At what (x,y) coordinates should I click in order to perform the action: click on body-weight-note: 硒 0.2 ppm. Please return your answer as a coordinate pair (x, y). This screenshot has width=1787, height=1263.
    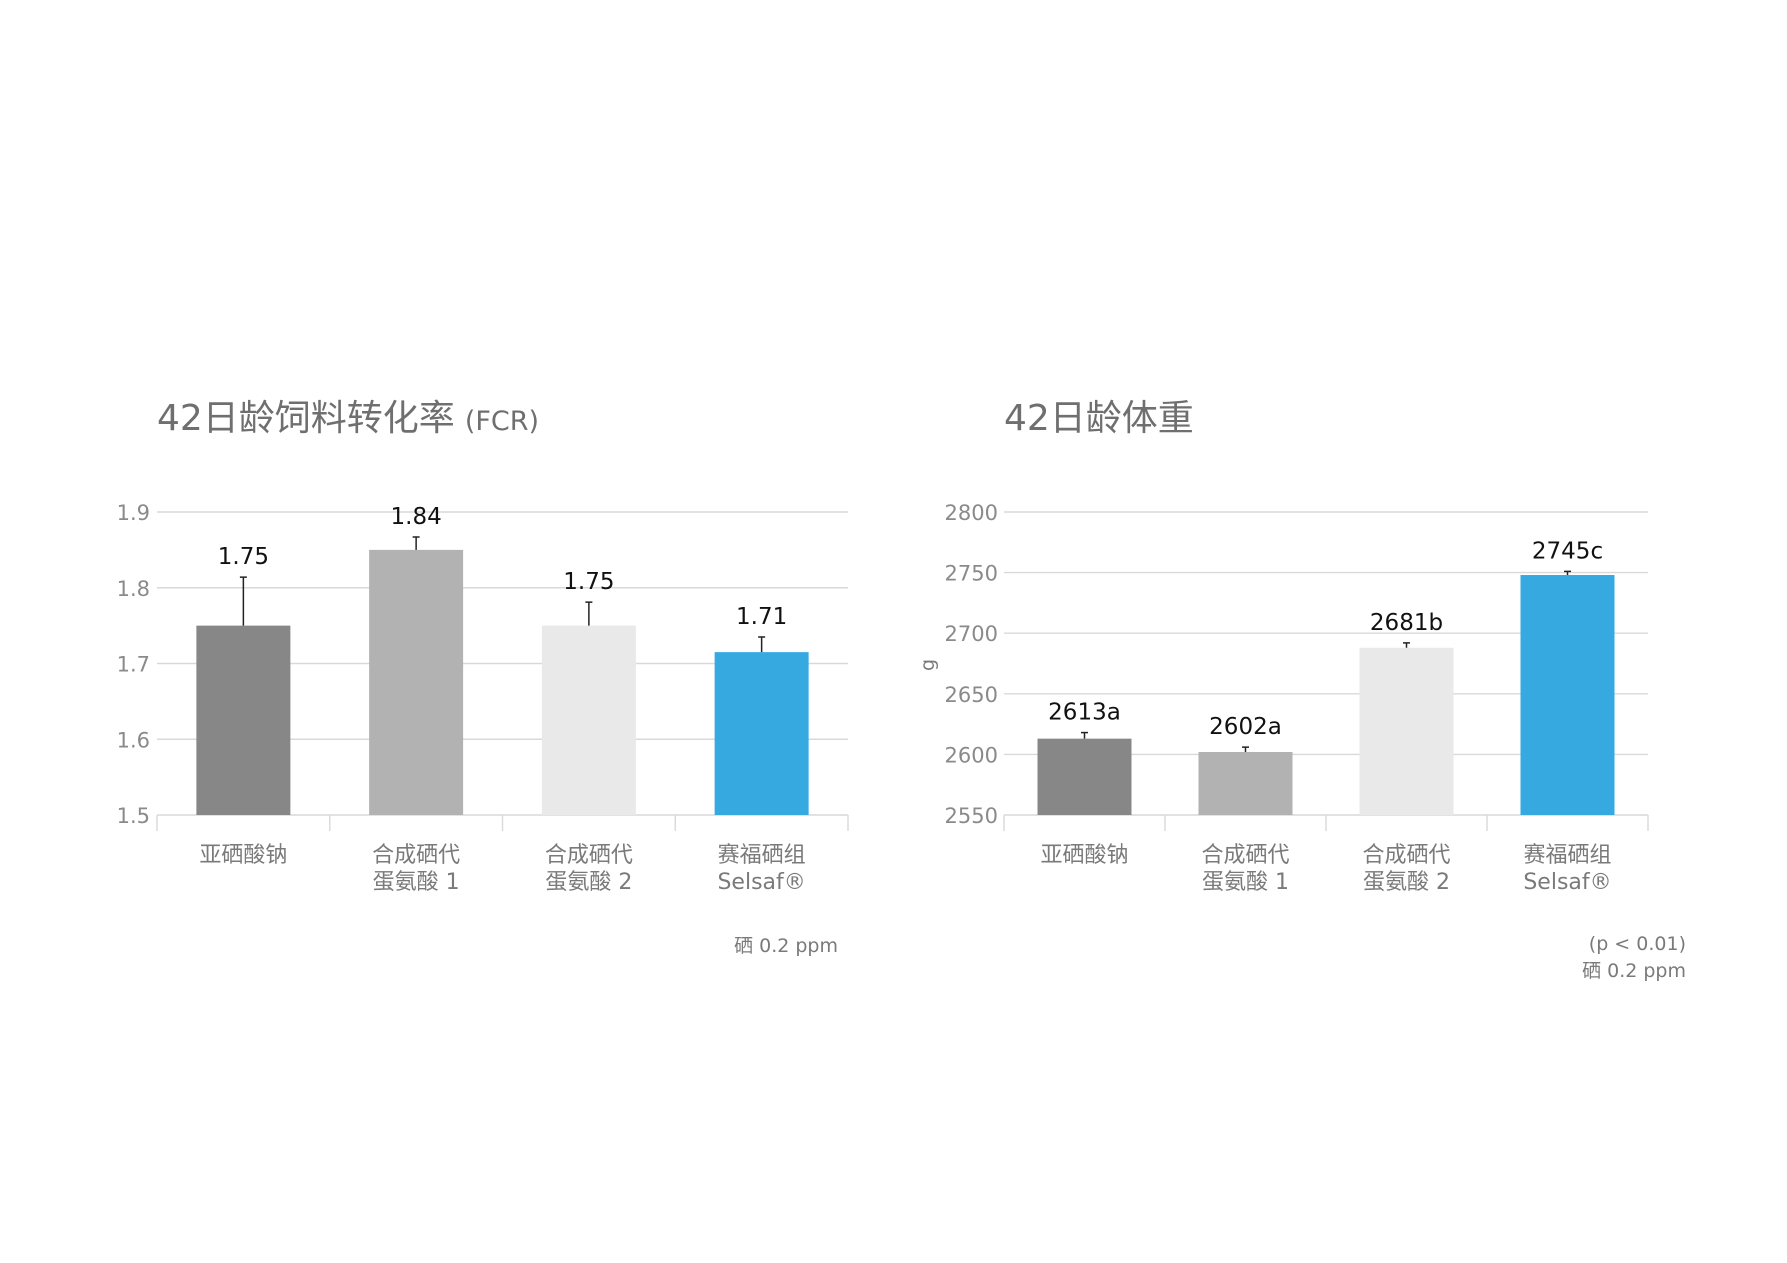
    Looking at the image, I should click on (1634, 971).